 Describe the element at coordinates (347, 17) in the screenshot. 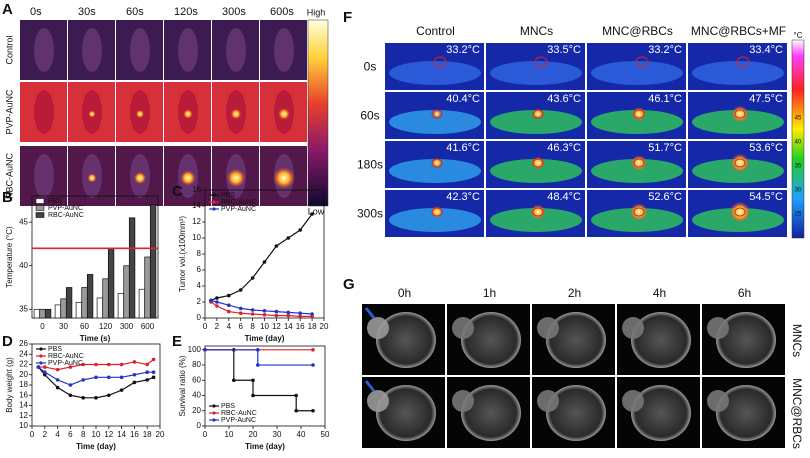

I see `panel-label: F` at that location.